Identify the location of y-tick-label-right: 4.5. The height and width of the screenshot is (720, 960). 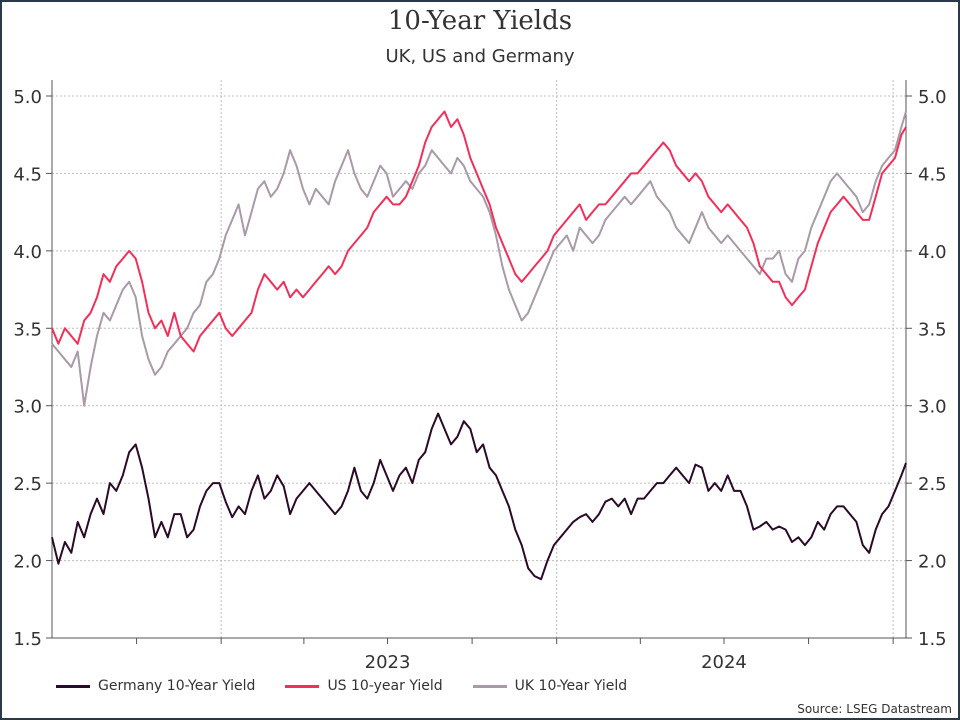
(932, 174).